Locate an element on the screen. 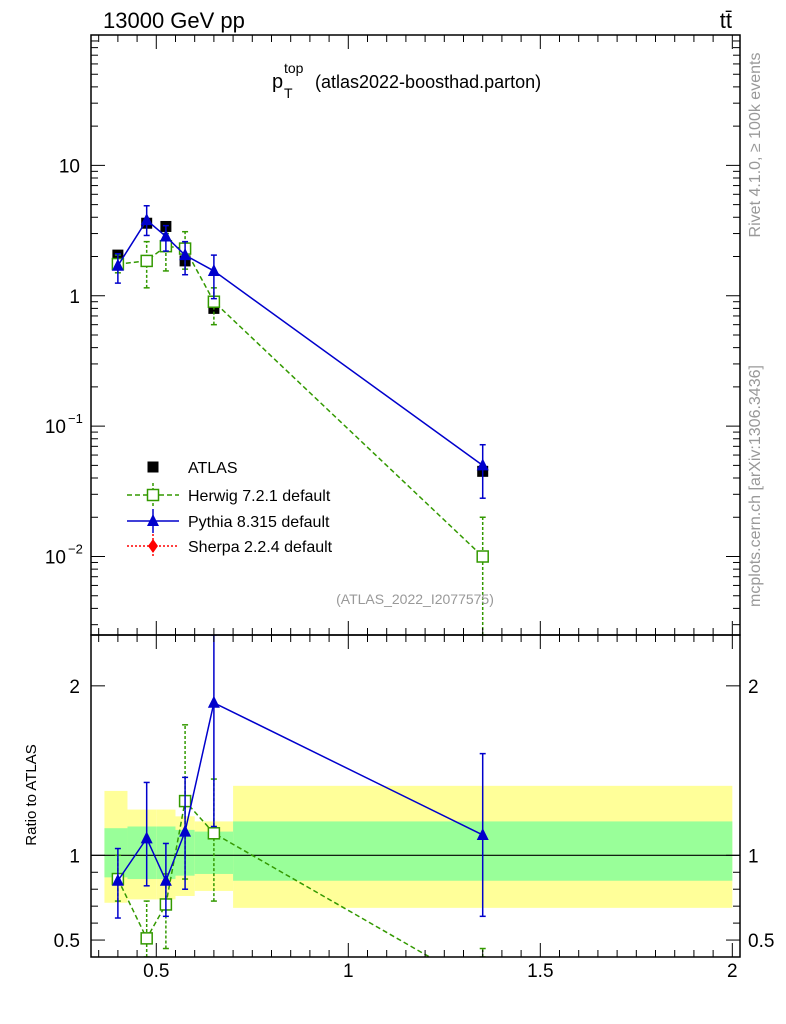 The width and height of the screenshot is (786, 1024). mcplots-label: mcplots.cern.ch [arXiv:1306.3436] is located at coordinates (755, 486).